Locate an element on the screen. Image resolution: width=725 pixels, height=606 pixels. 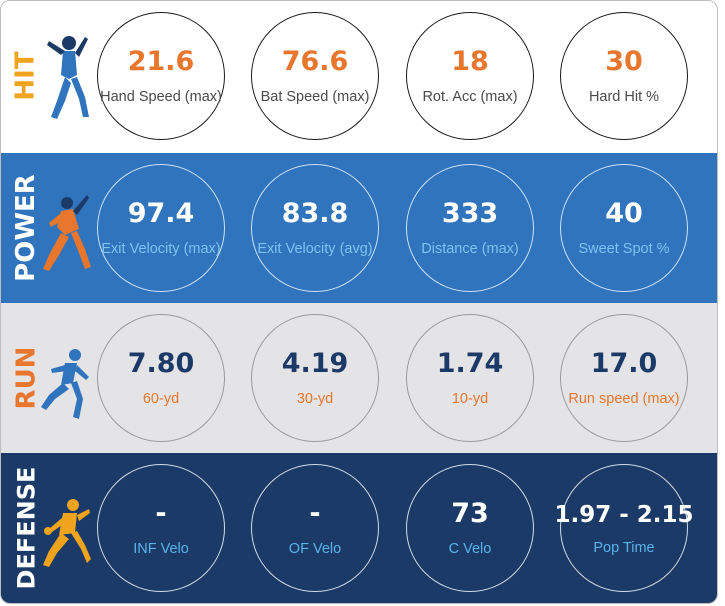
run-label-text: RUN is located at coordinates (26, 378).